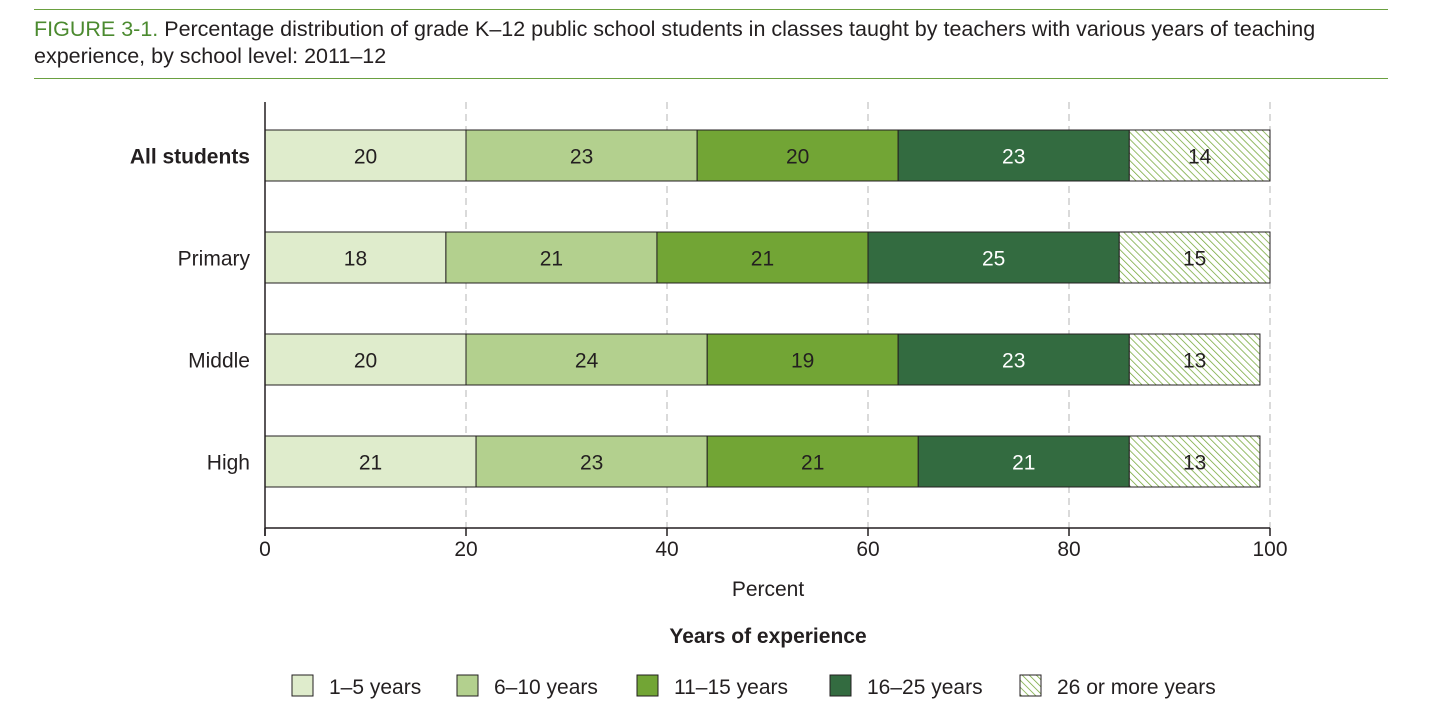  Describe the element at coordinates (993, 259) in the screenshot. I see `data-label: 25` at that location.